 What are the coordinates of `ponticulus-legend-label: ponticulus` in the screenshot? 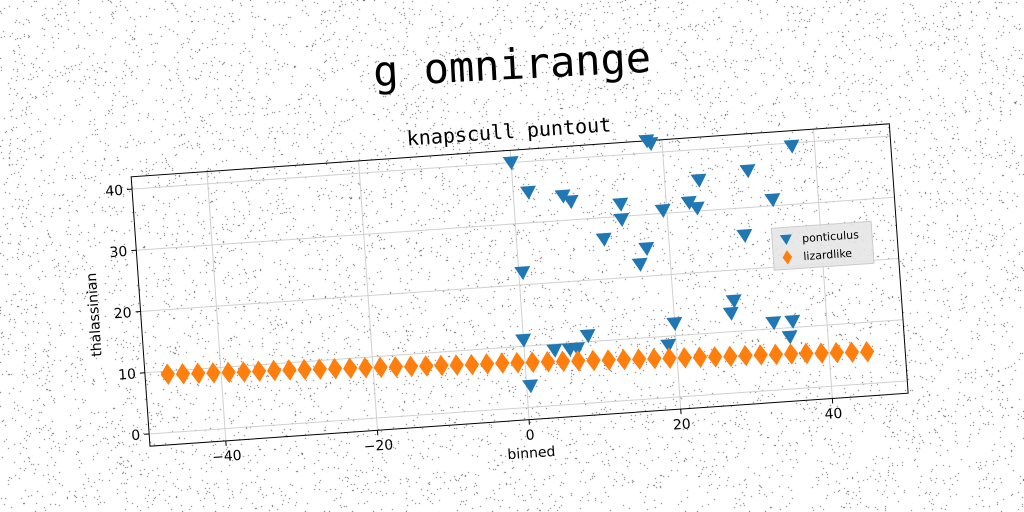 It's located at (831, 236).